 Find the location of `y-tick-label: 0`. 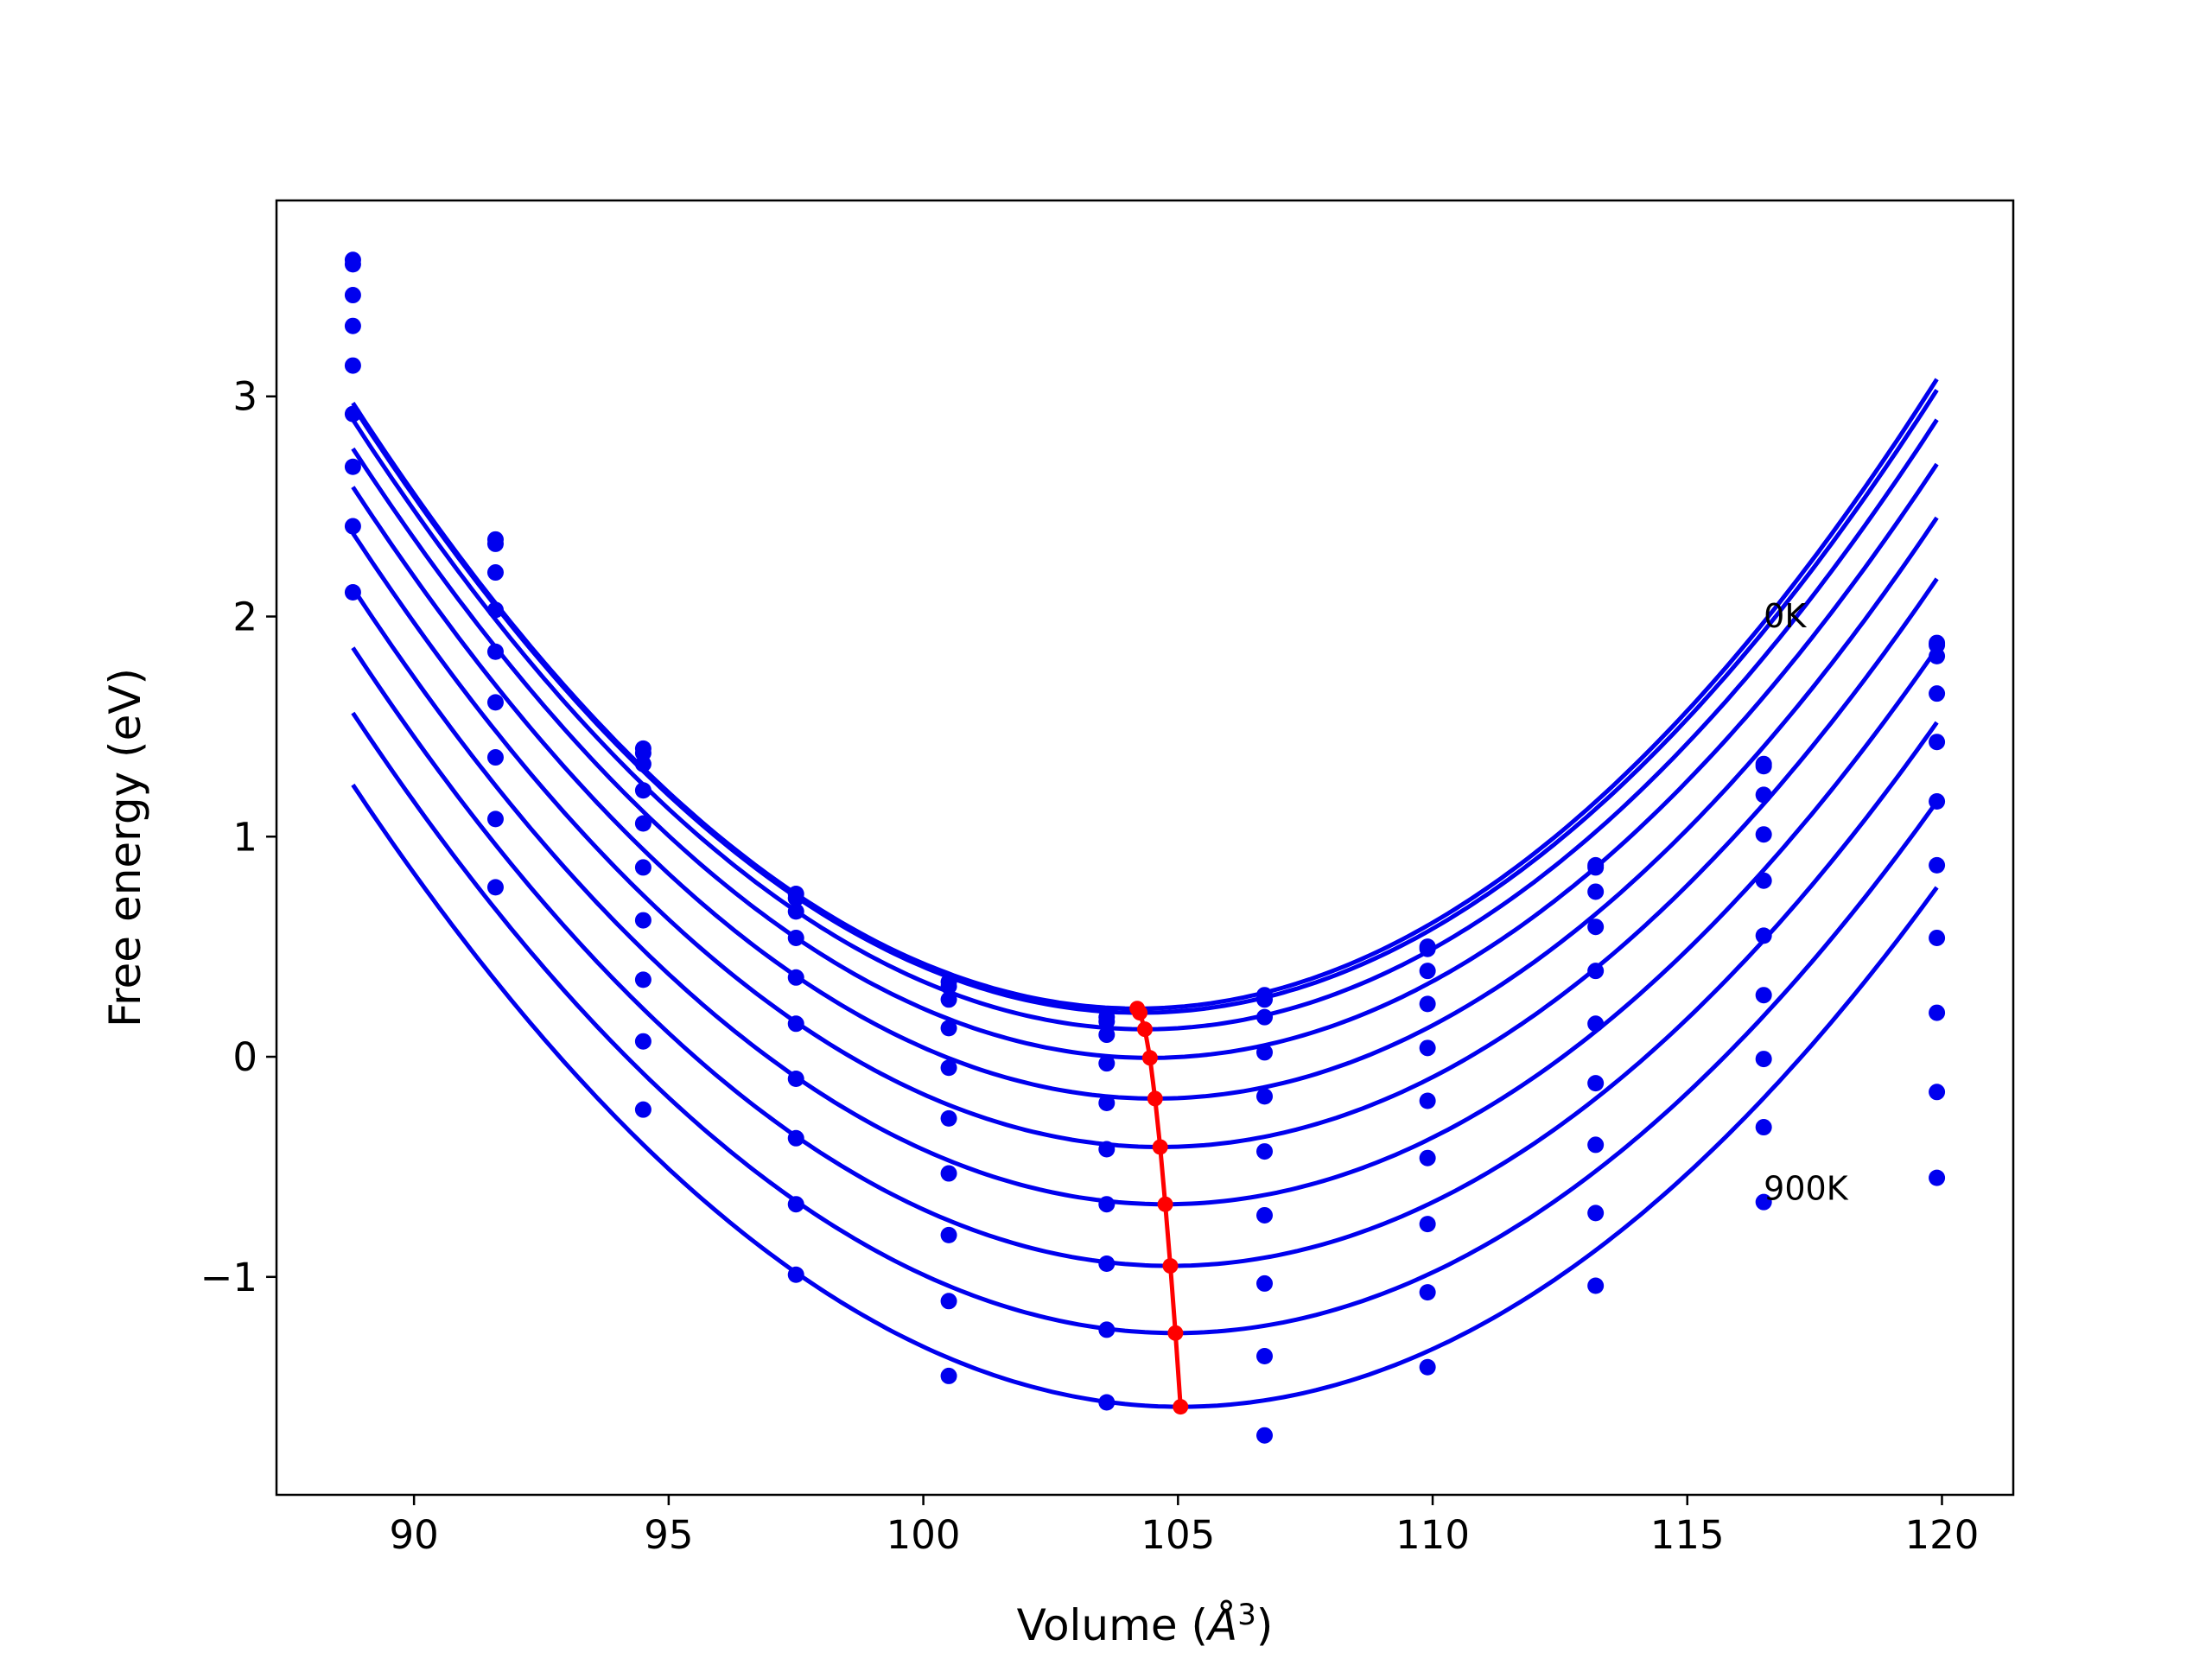

y-tick-label: 0 is located at coordinates (244, 1057).